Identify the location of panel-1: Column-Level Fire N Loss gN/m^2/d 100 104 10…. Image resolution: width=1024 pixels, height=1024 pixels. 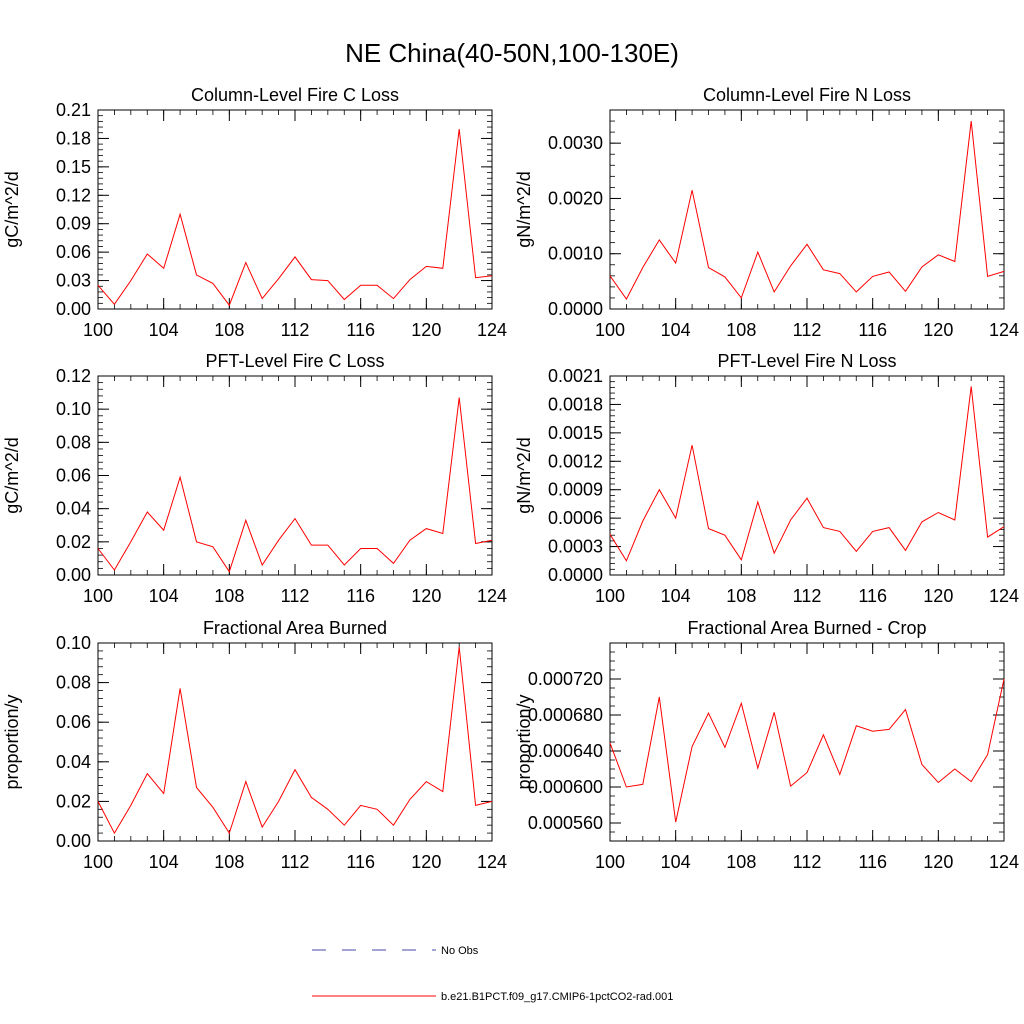
(766, 212).